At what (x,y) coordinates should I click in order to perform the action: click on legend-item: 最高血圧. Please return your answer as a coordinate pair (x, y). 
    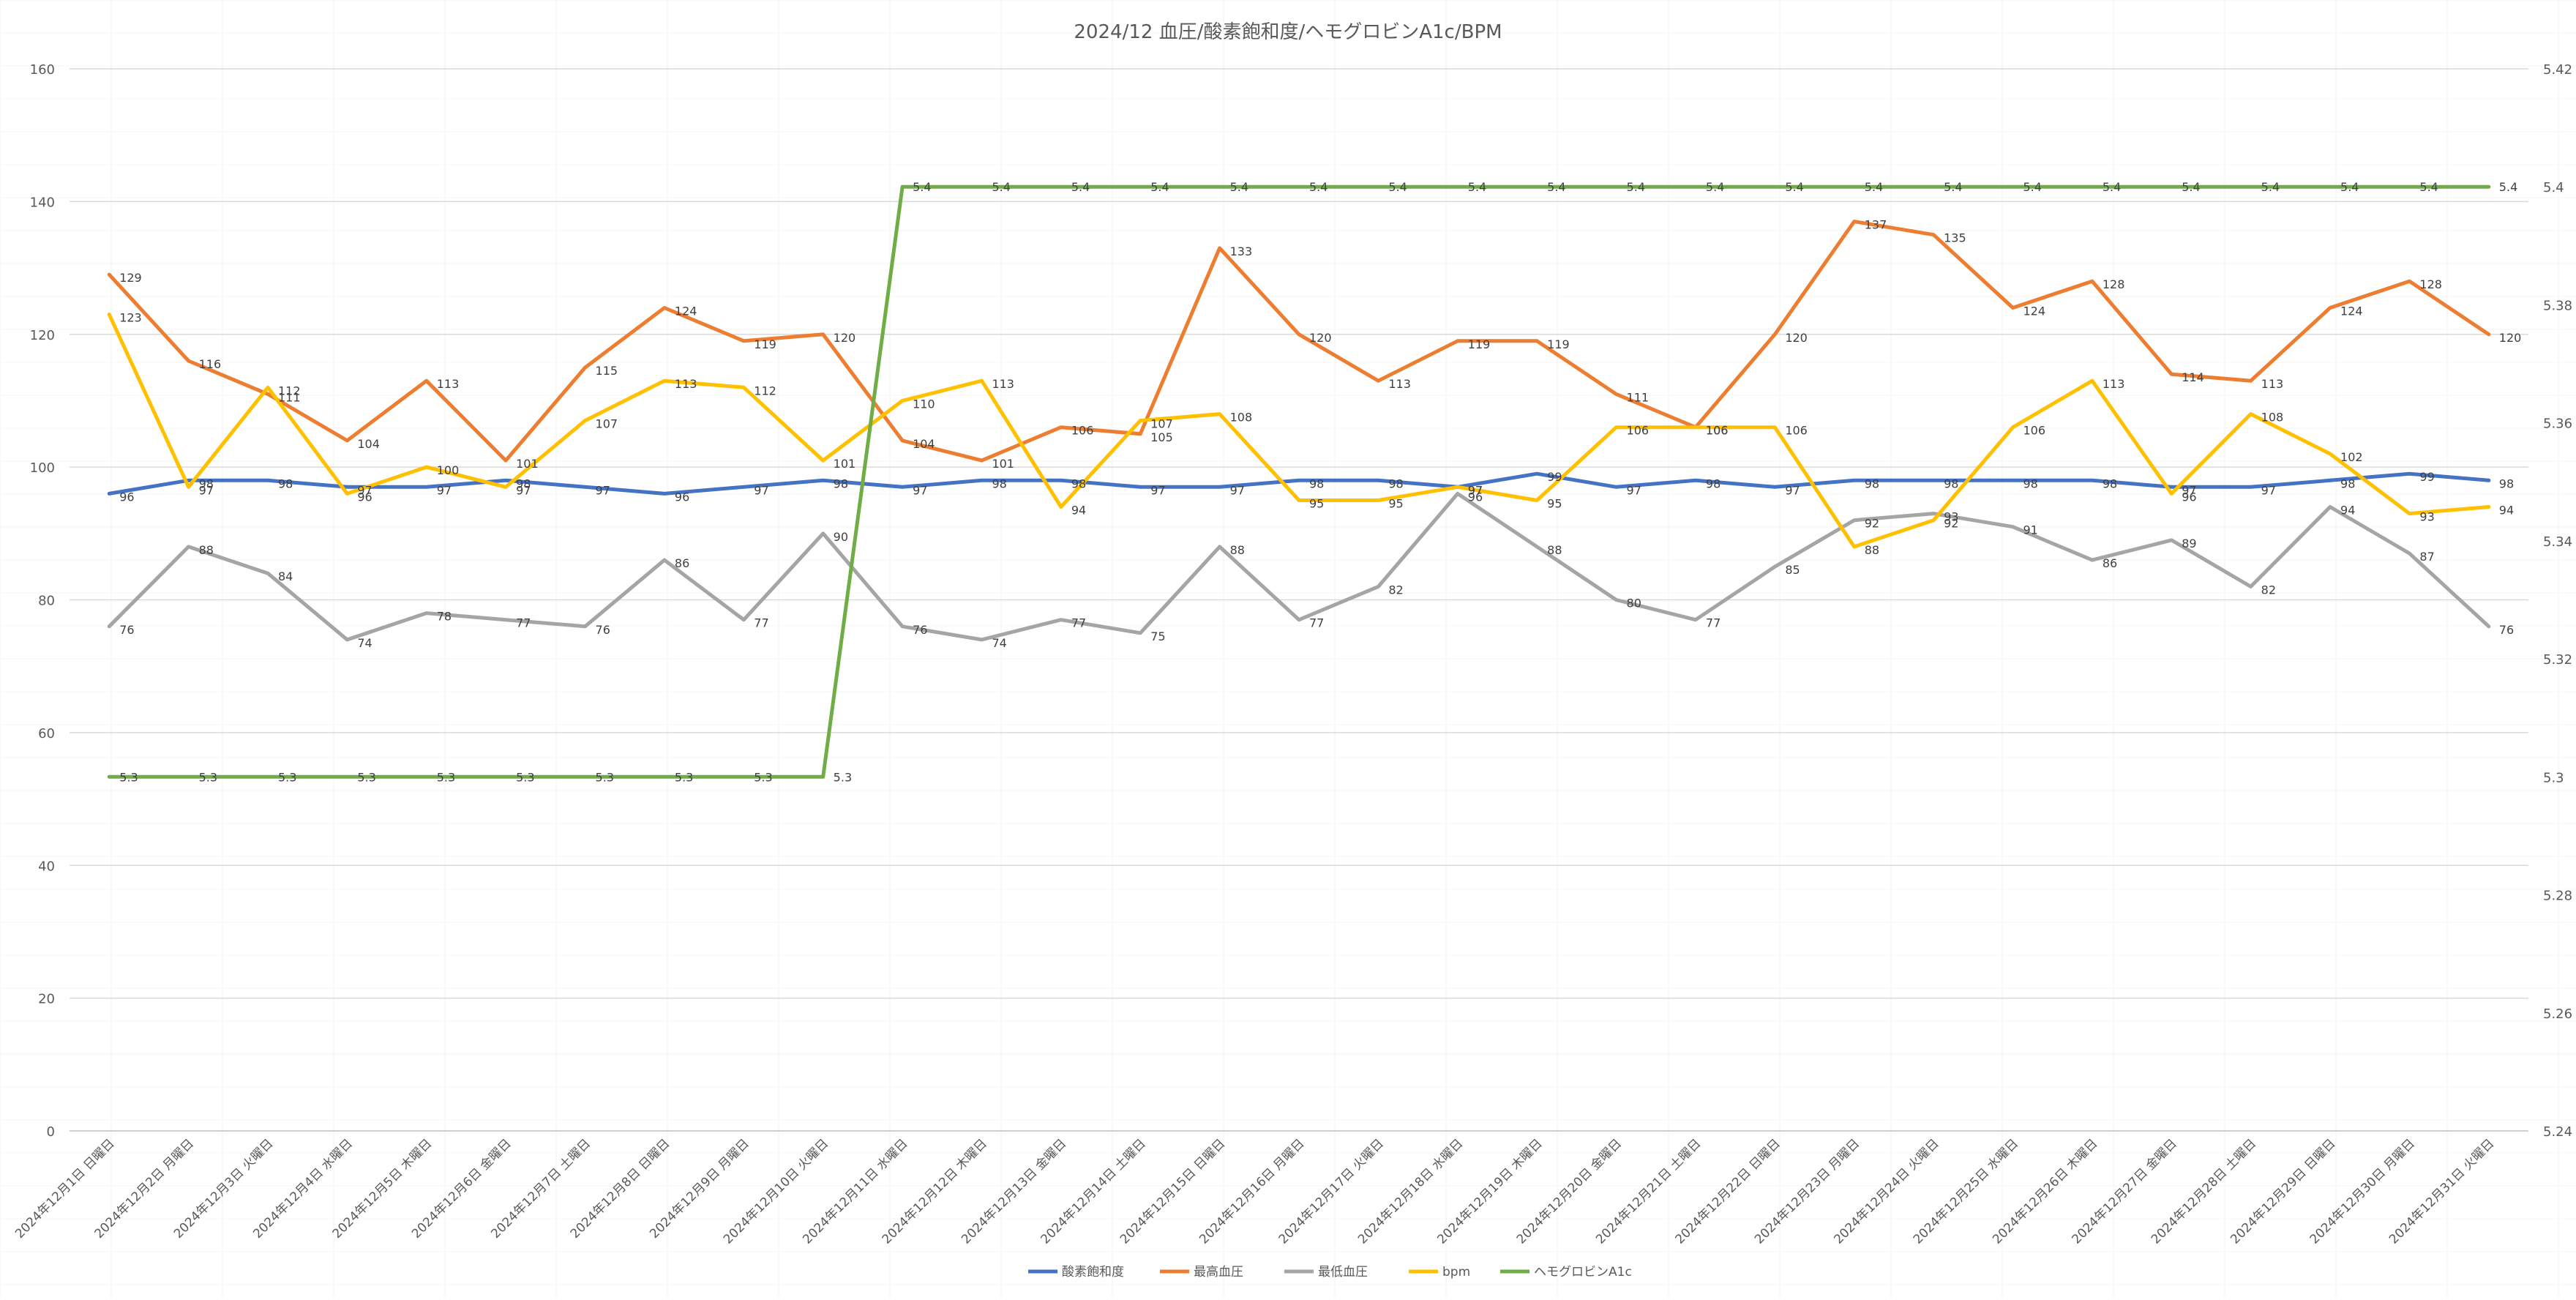
    Looking at the image, I should click on (1201, 1272).